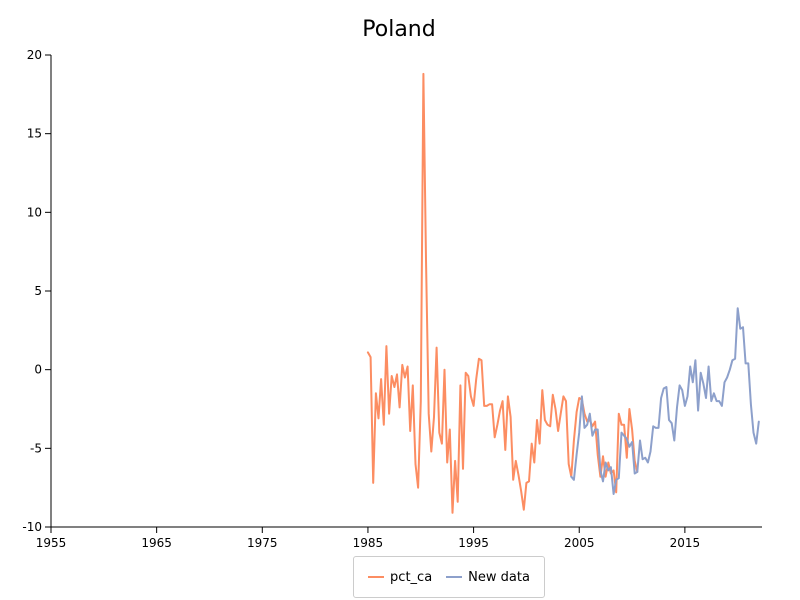  I want to click on legend: pct_ca New data, so click(449, 577).